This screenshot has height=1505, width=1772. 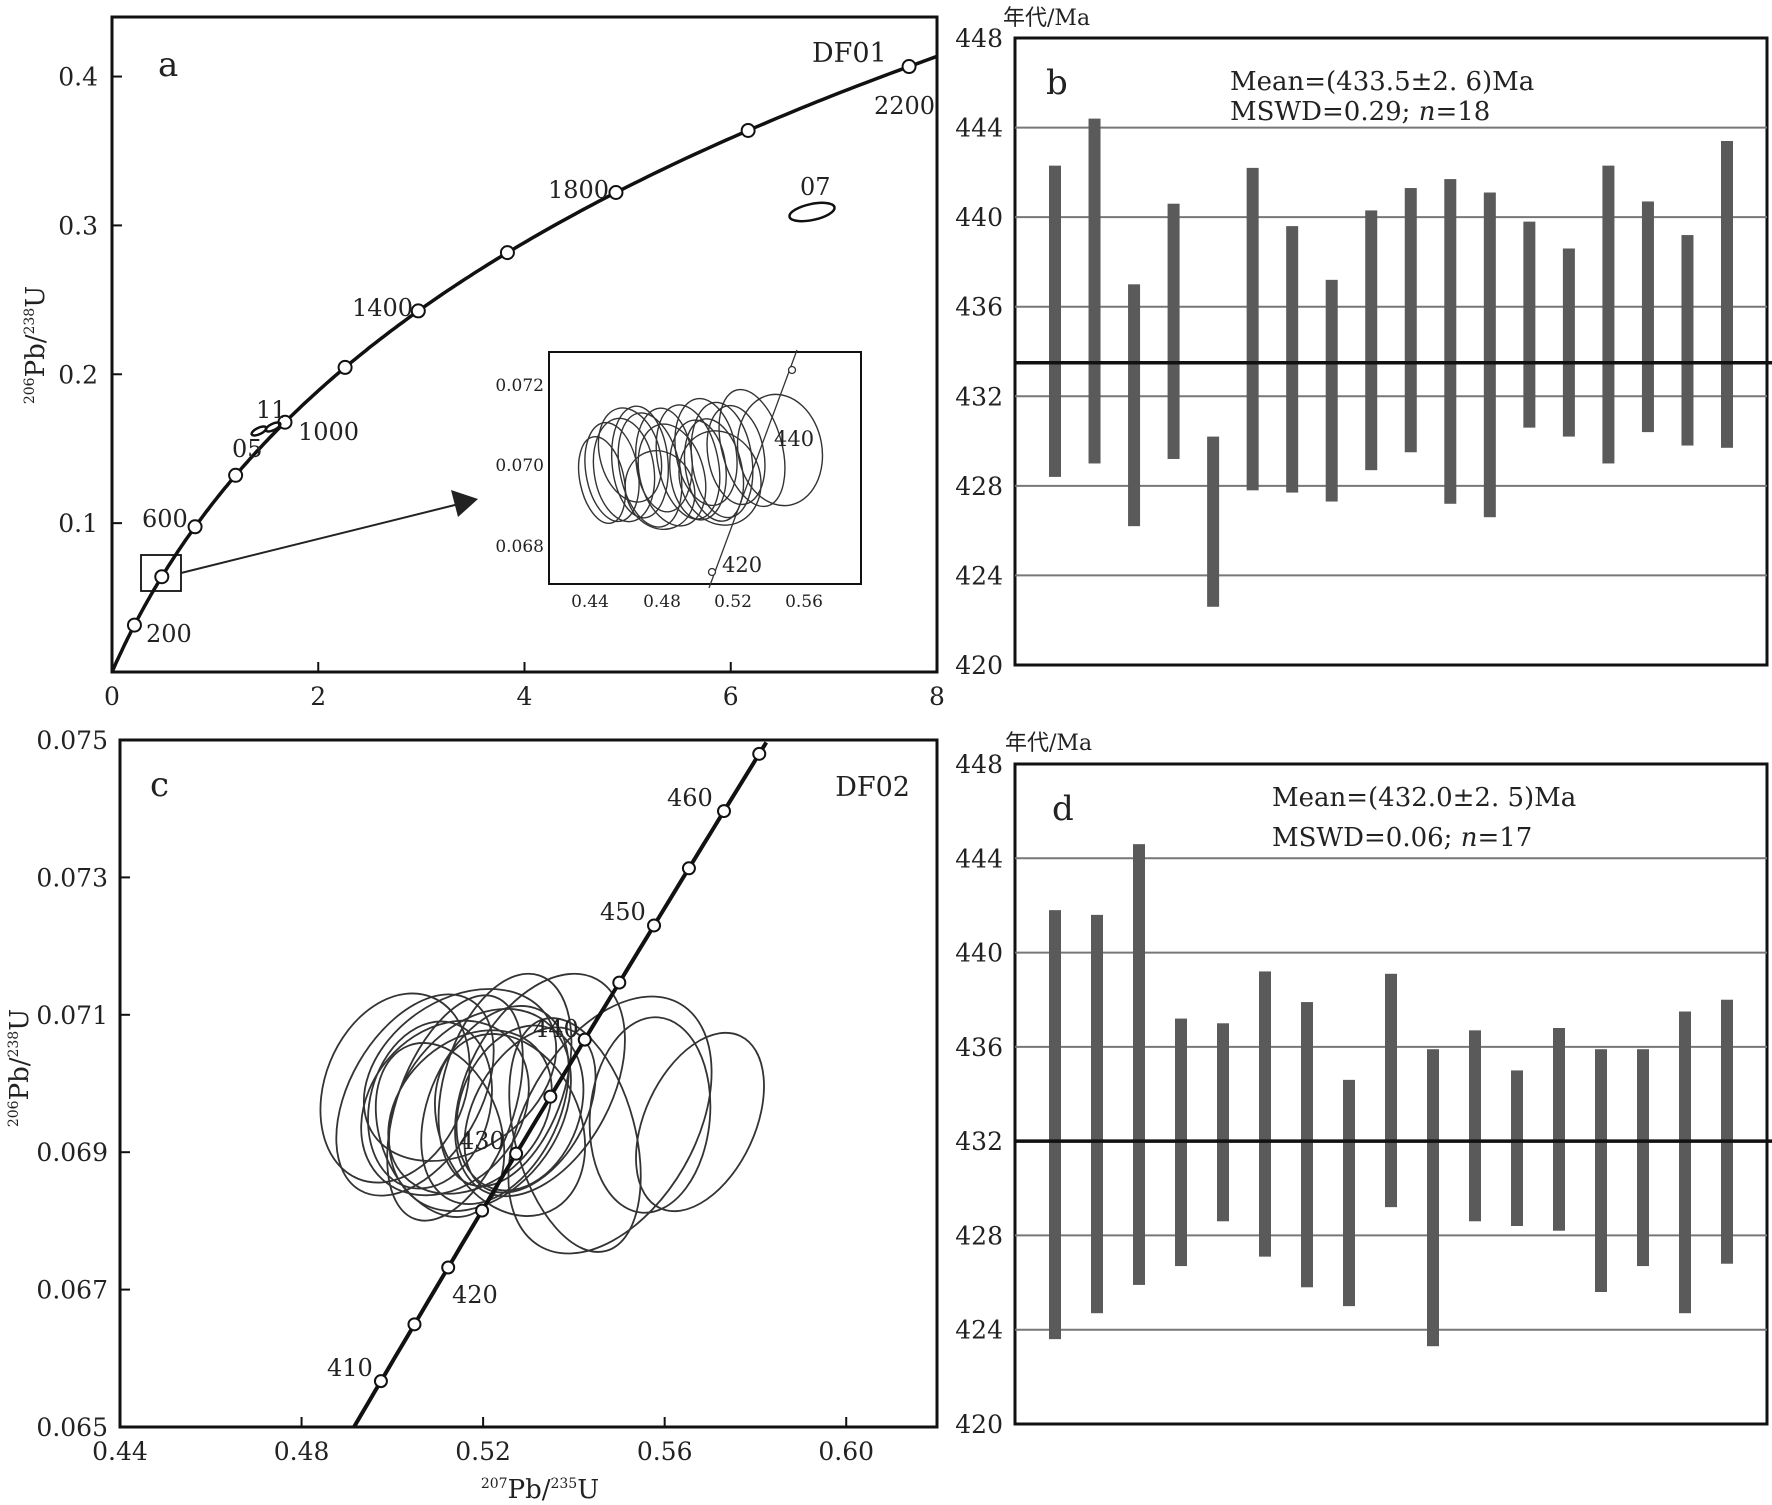 What do you see at coordinates (318, 696) in the screenshot?
I see `panel-a-x-tick-label: 2` at bounding box center [318, 696].